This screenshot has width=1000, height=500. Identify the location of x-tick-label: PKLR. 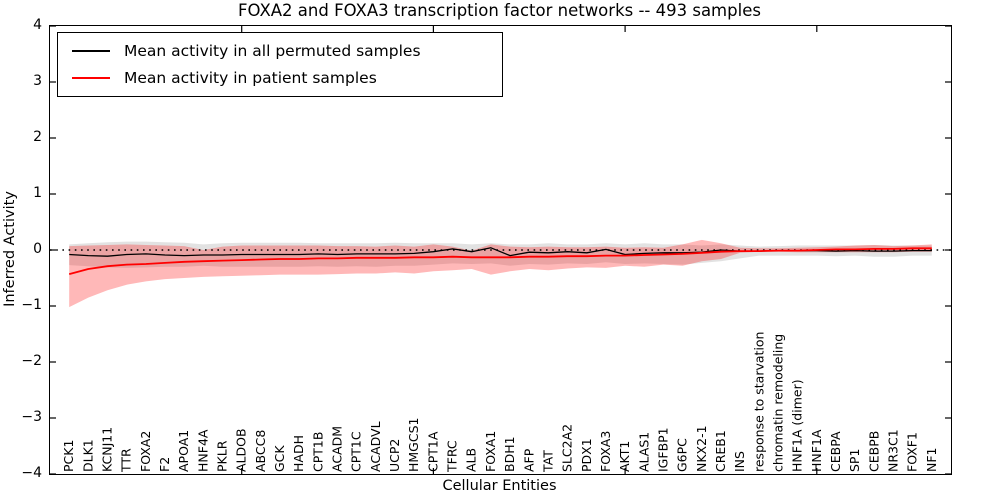
(222, 456).